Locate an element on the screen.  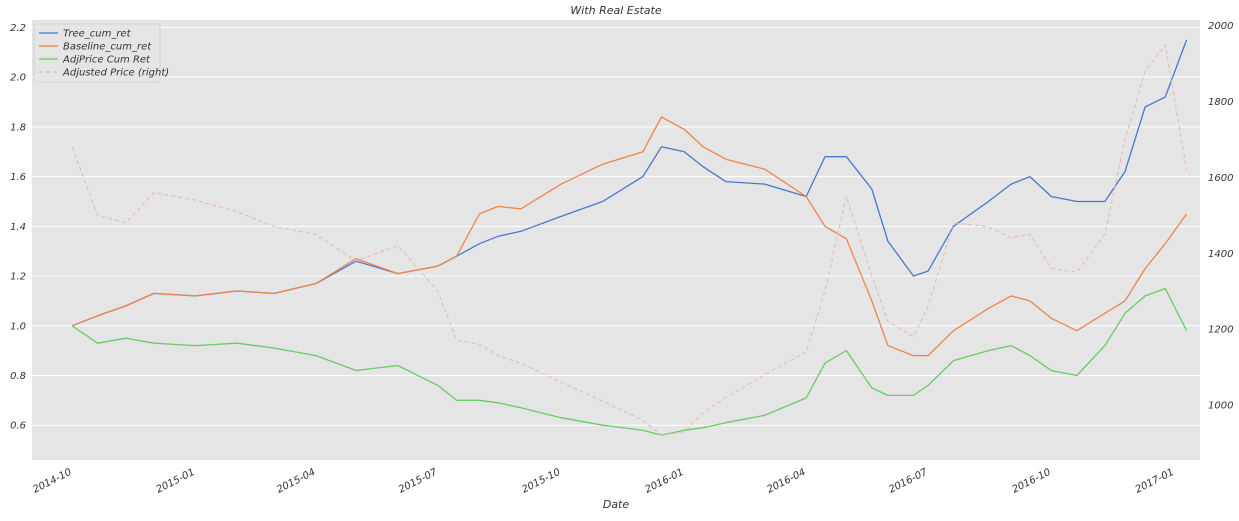
y-right-tick-label-4: 1800 is located at coordinates (1220, 102).